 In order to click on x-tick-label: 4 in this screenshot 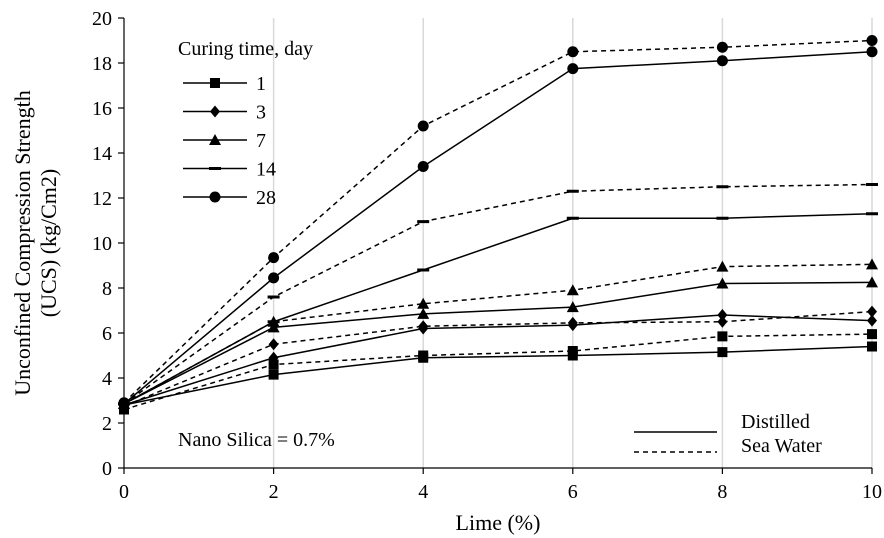, I will do `click(423, 492)`.